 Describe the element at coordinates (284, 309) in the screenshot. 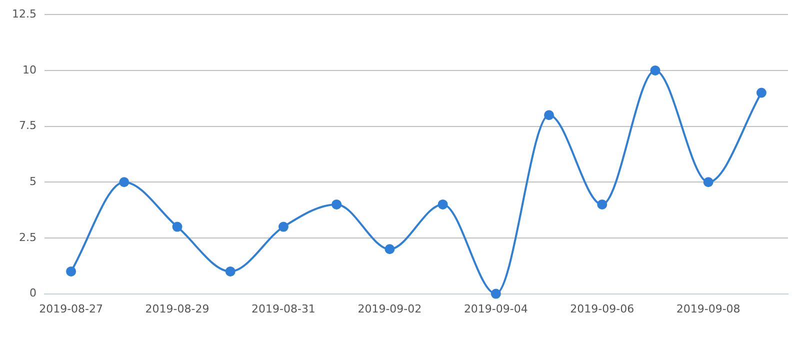

I see `x-tick-label: 2019-08-31` at that location.